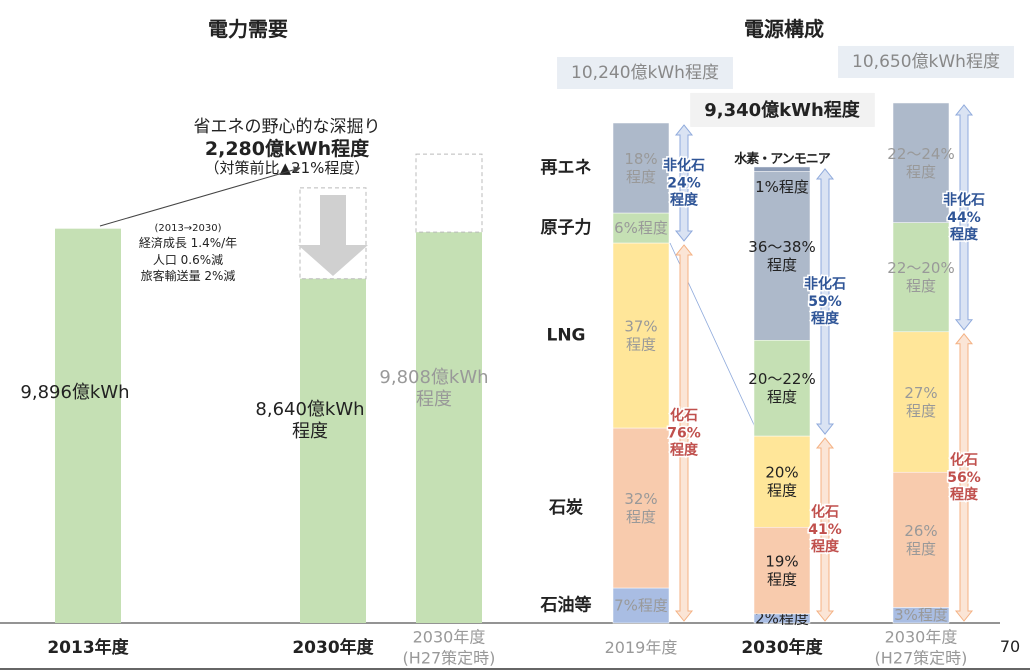 This screenshot has height=671, width=1030. I want to click on segment-label: 3%程度, so click(921, 615).